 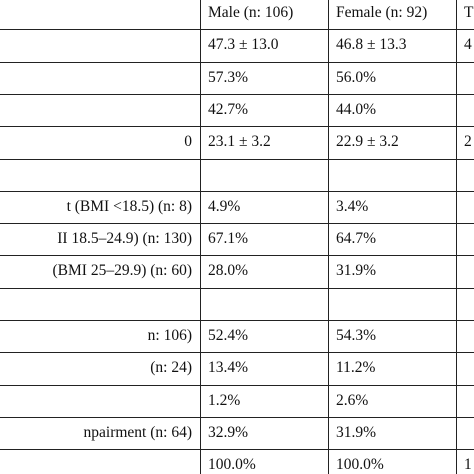 I want to click on table-cell: 32.9%, so click(x=228, y=432).